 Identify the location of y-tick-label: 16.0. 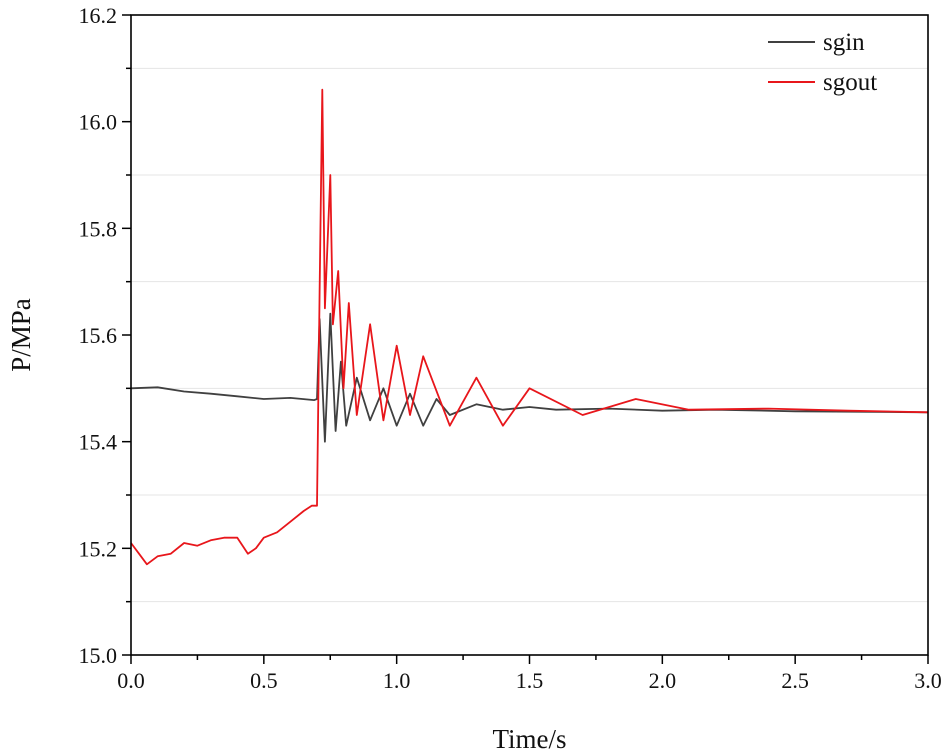
(98, 122).